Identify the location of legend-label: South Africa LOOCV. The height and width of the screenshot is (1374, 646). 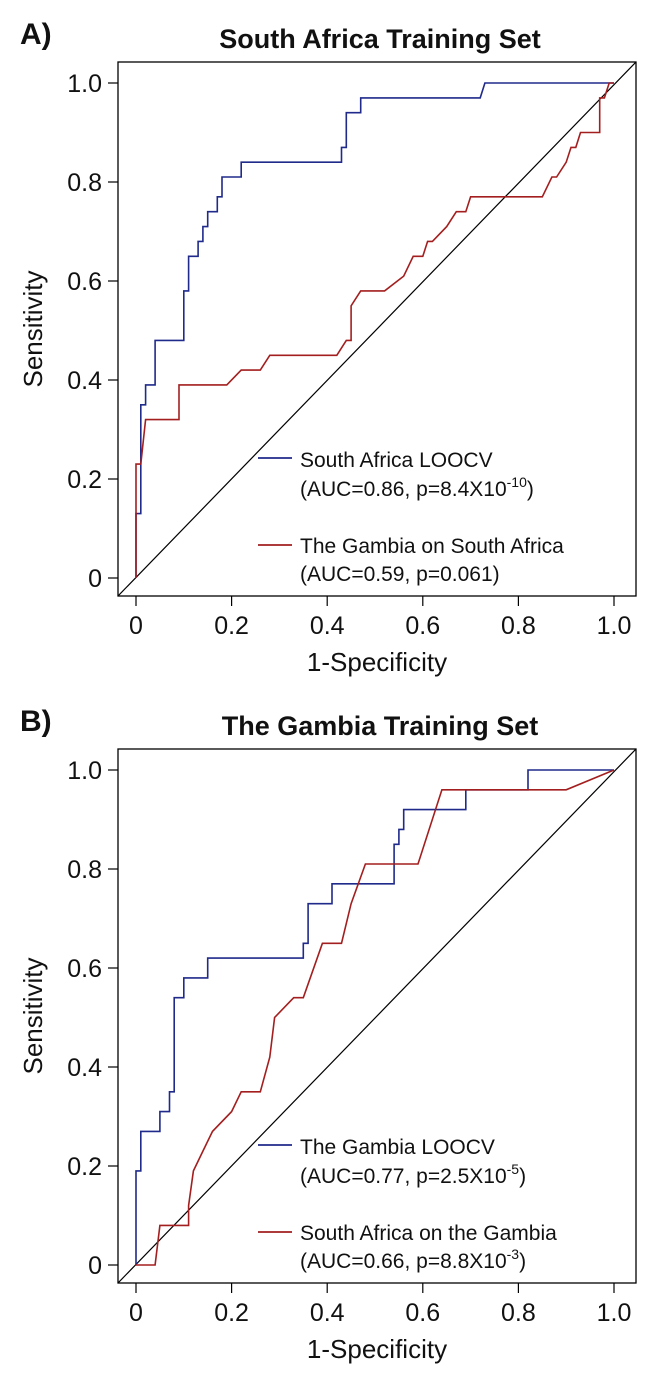
(396, 460).